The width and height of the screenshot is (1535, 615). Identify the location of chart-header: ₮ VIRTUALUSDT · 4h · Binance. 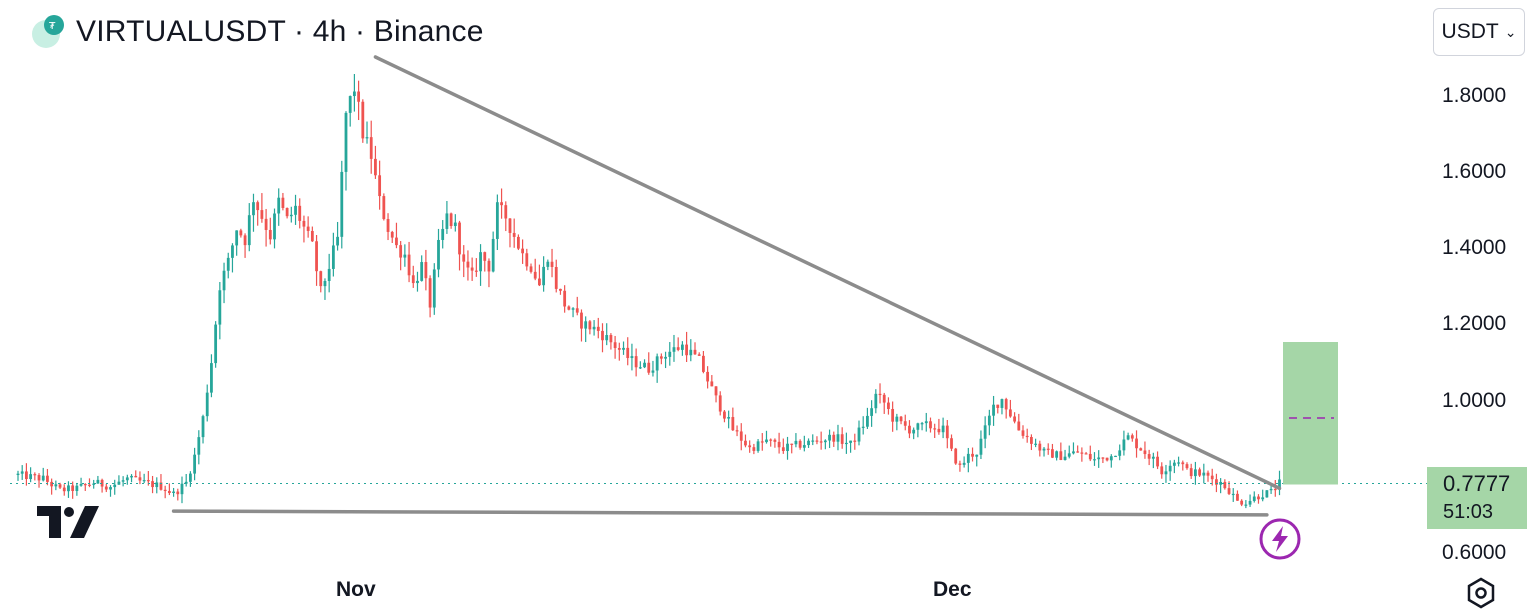
(257, 32).